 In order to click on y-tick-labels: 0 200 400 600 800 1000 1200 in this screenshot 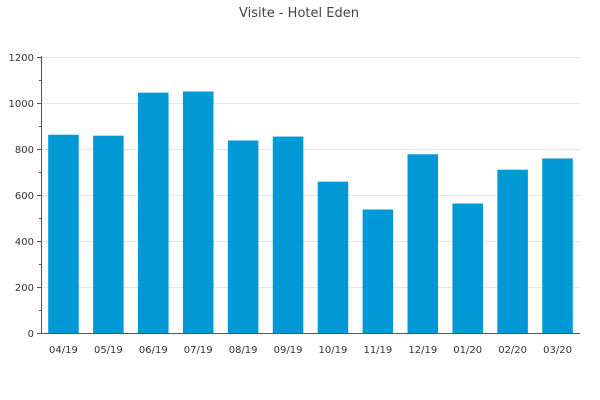, I will do `click(21, 196)`.